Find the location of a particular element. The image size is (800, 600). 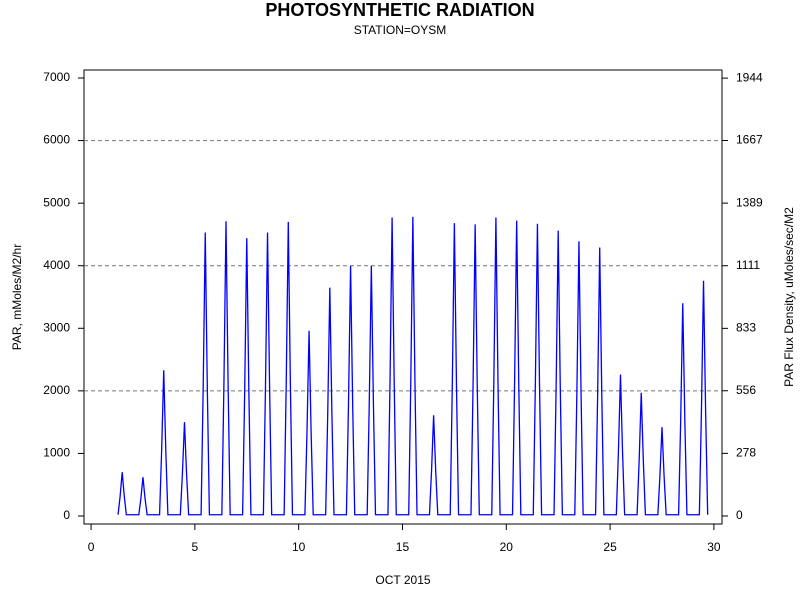

y2-tick-label: 1944 is located at coordinates (749, 77).